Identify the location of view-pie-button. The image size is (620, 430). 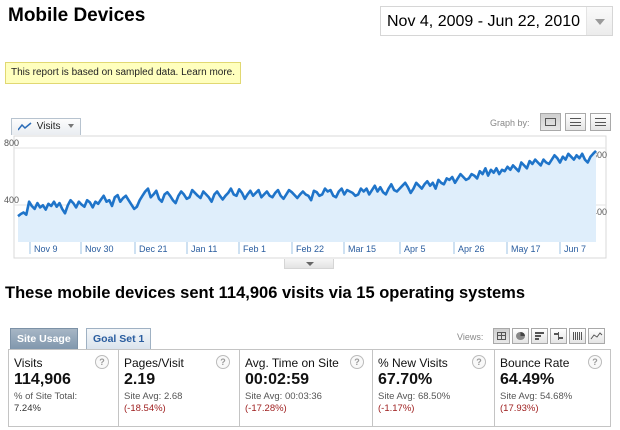
(520, 336).